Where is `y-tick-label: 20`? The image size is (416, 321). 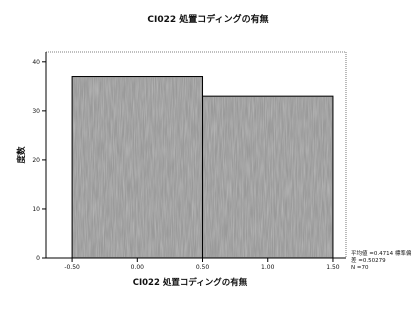 y-tick-label: 20 is located at coordinates (36, 160).